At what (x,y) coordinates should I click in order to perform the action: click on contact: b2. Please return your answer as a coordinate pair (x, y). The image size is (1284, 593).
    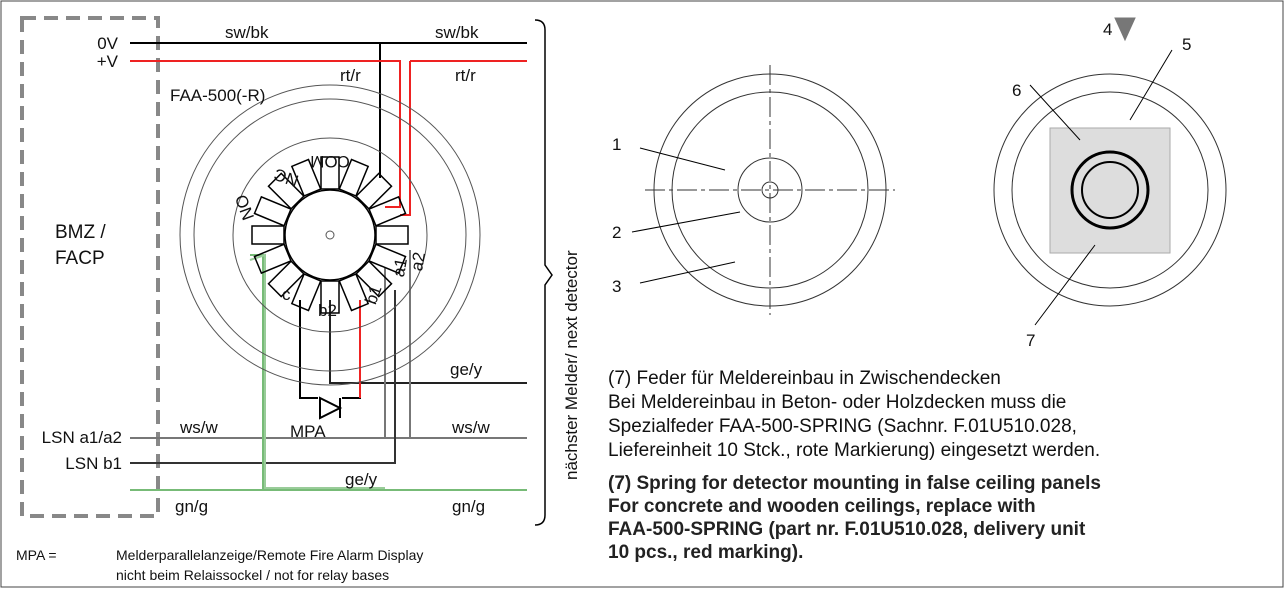
    Looking at the image, I should click on (327, 310).